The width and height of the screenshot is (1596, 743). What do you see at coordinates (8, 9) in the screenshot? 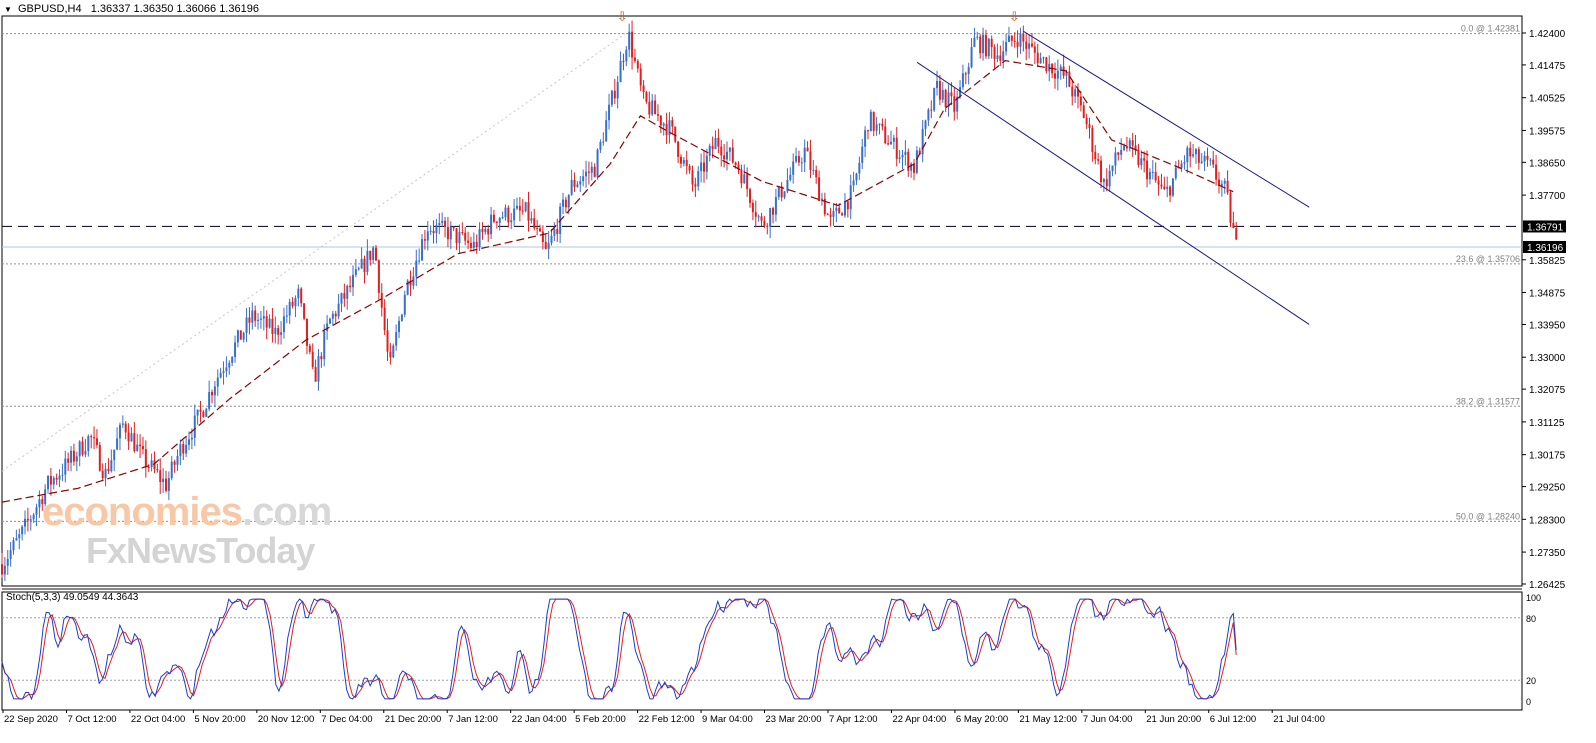
I see `collapse-triangle-icon: ▼` at bounding box center [8, 9].